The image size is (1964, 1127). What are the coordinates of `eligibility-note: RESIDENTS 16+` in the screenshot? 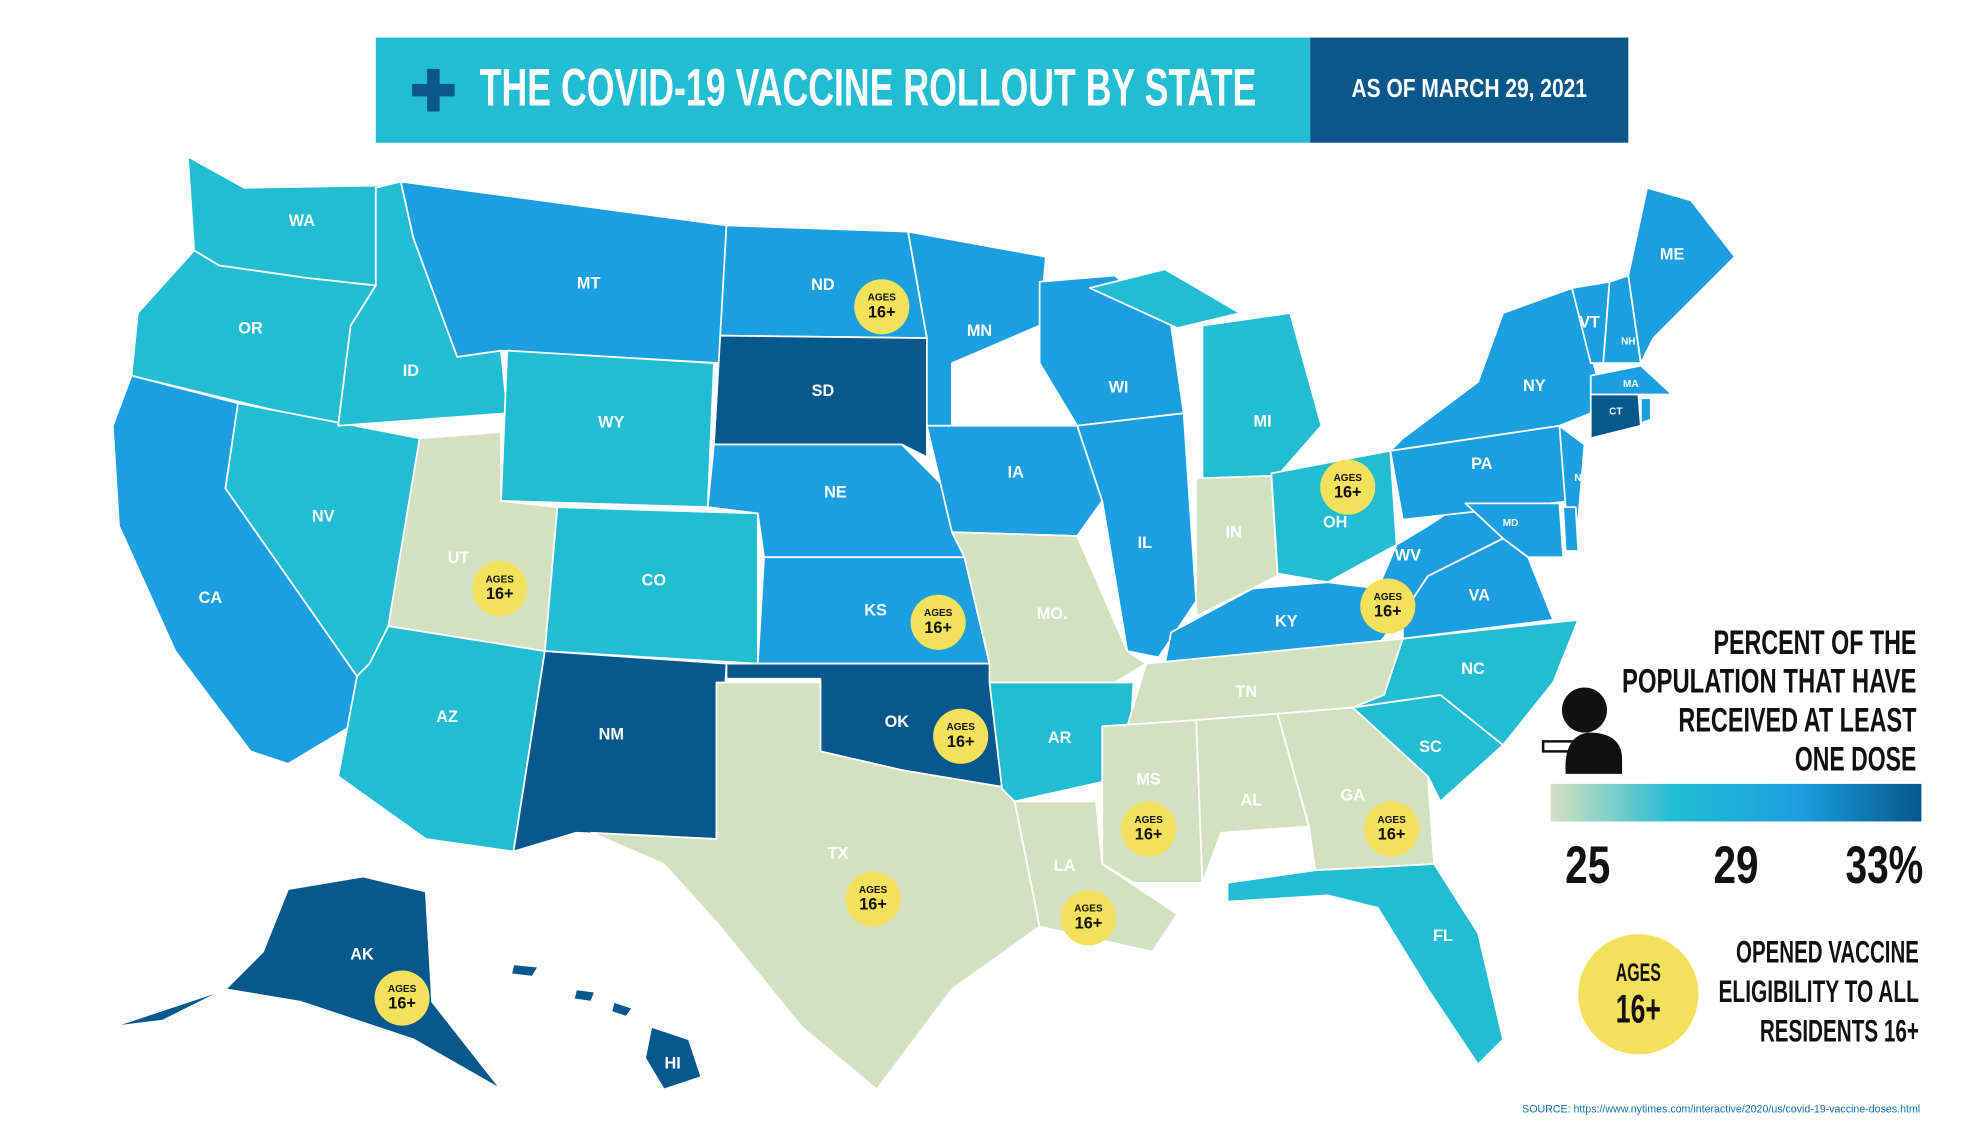 It's located at (1839, 1030).